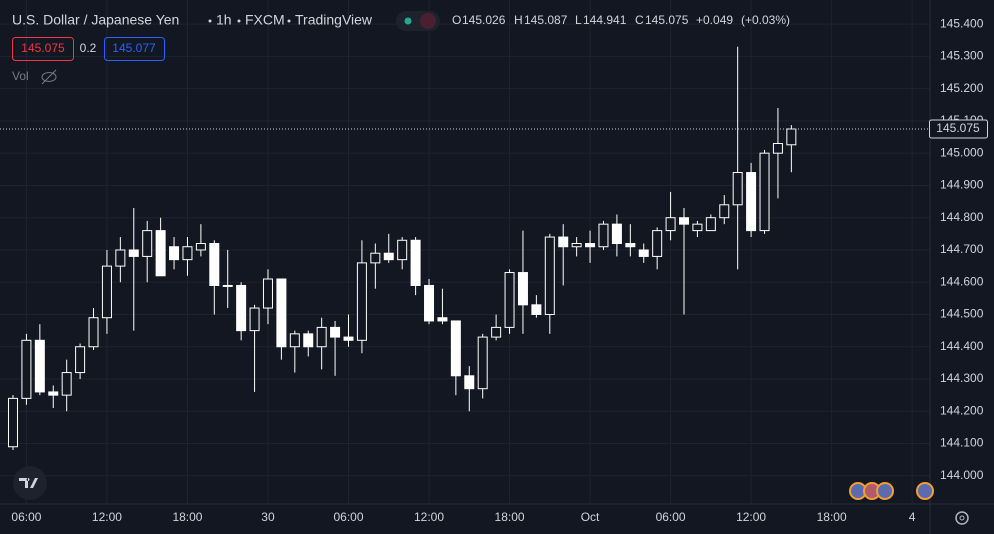 The width and height of the screenshot is (994, 534). What do you see at coordinates (518, 20) in the screenshot?
I see `ohlc-h-label: H` at bounding box center [518, 20].